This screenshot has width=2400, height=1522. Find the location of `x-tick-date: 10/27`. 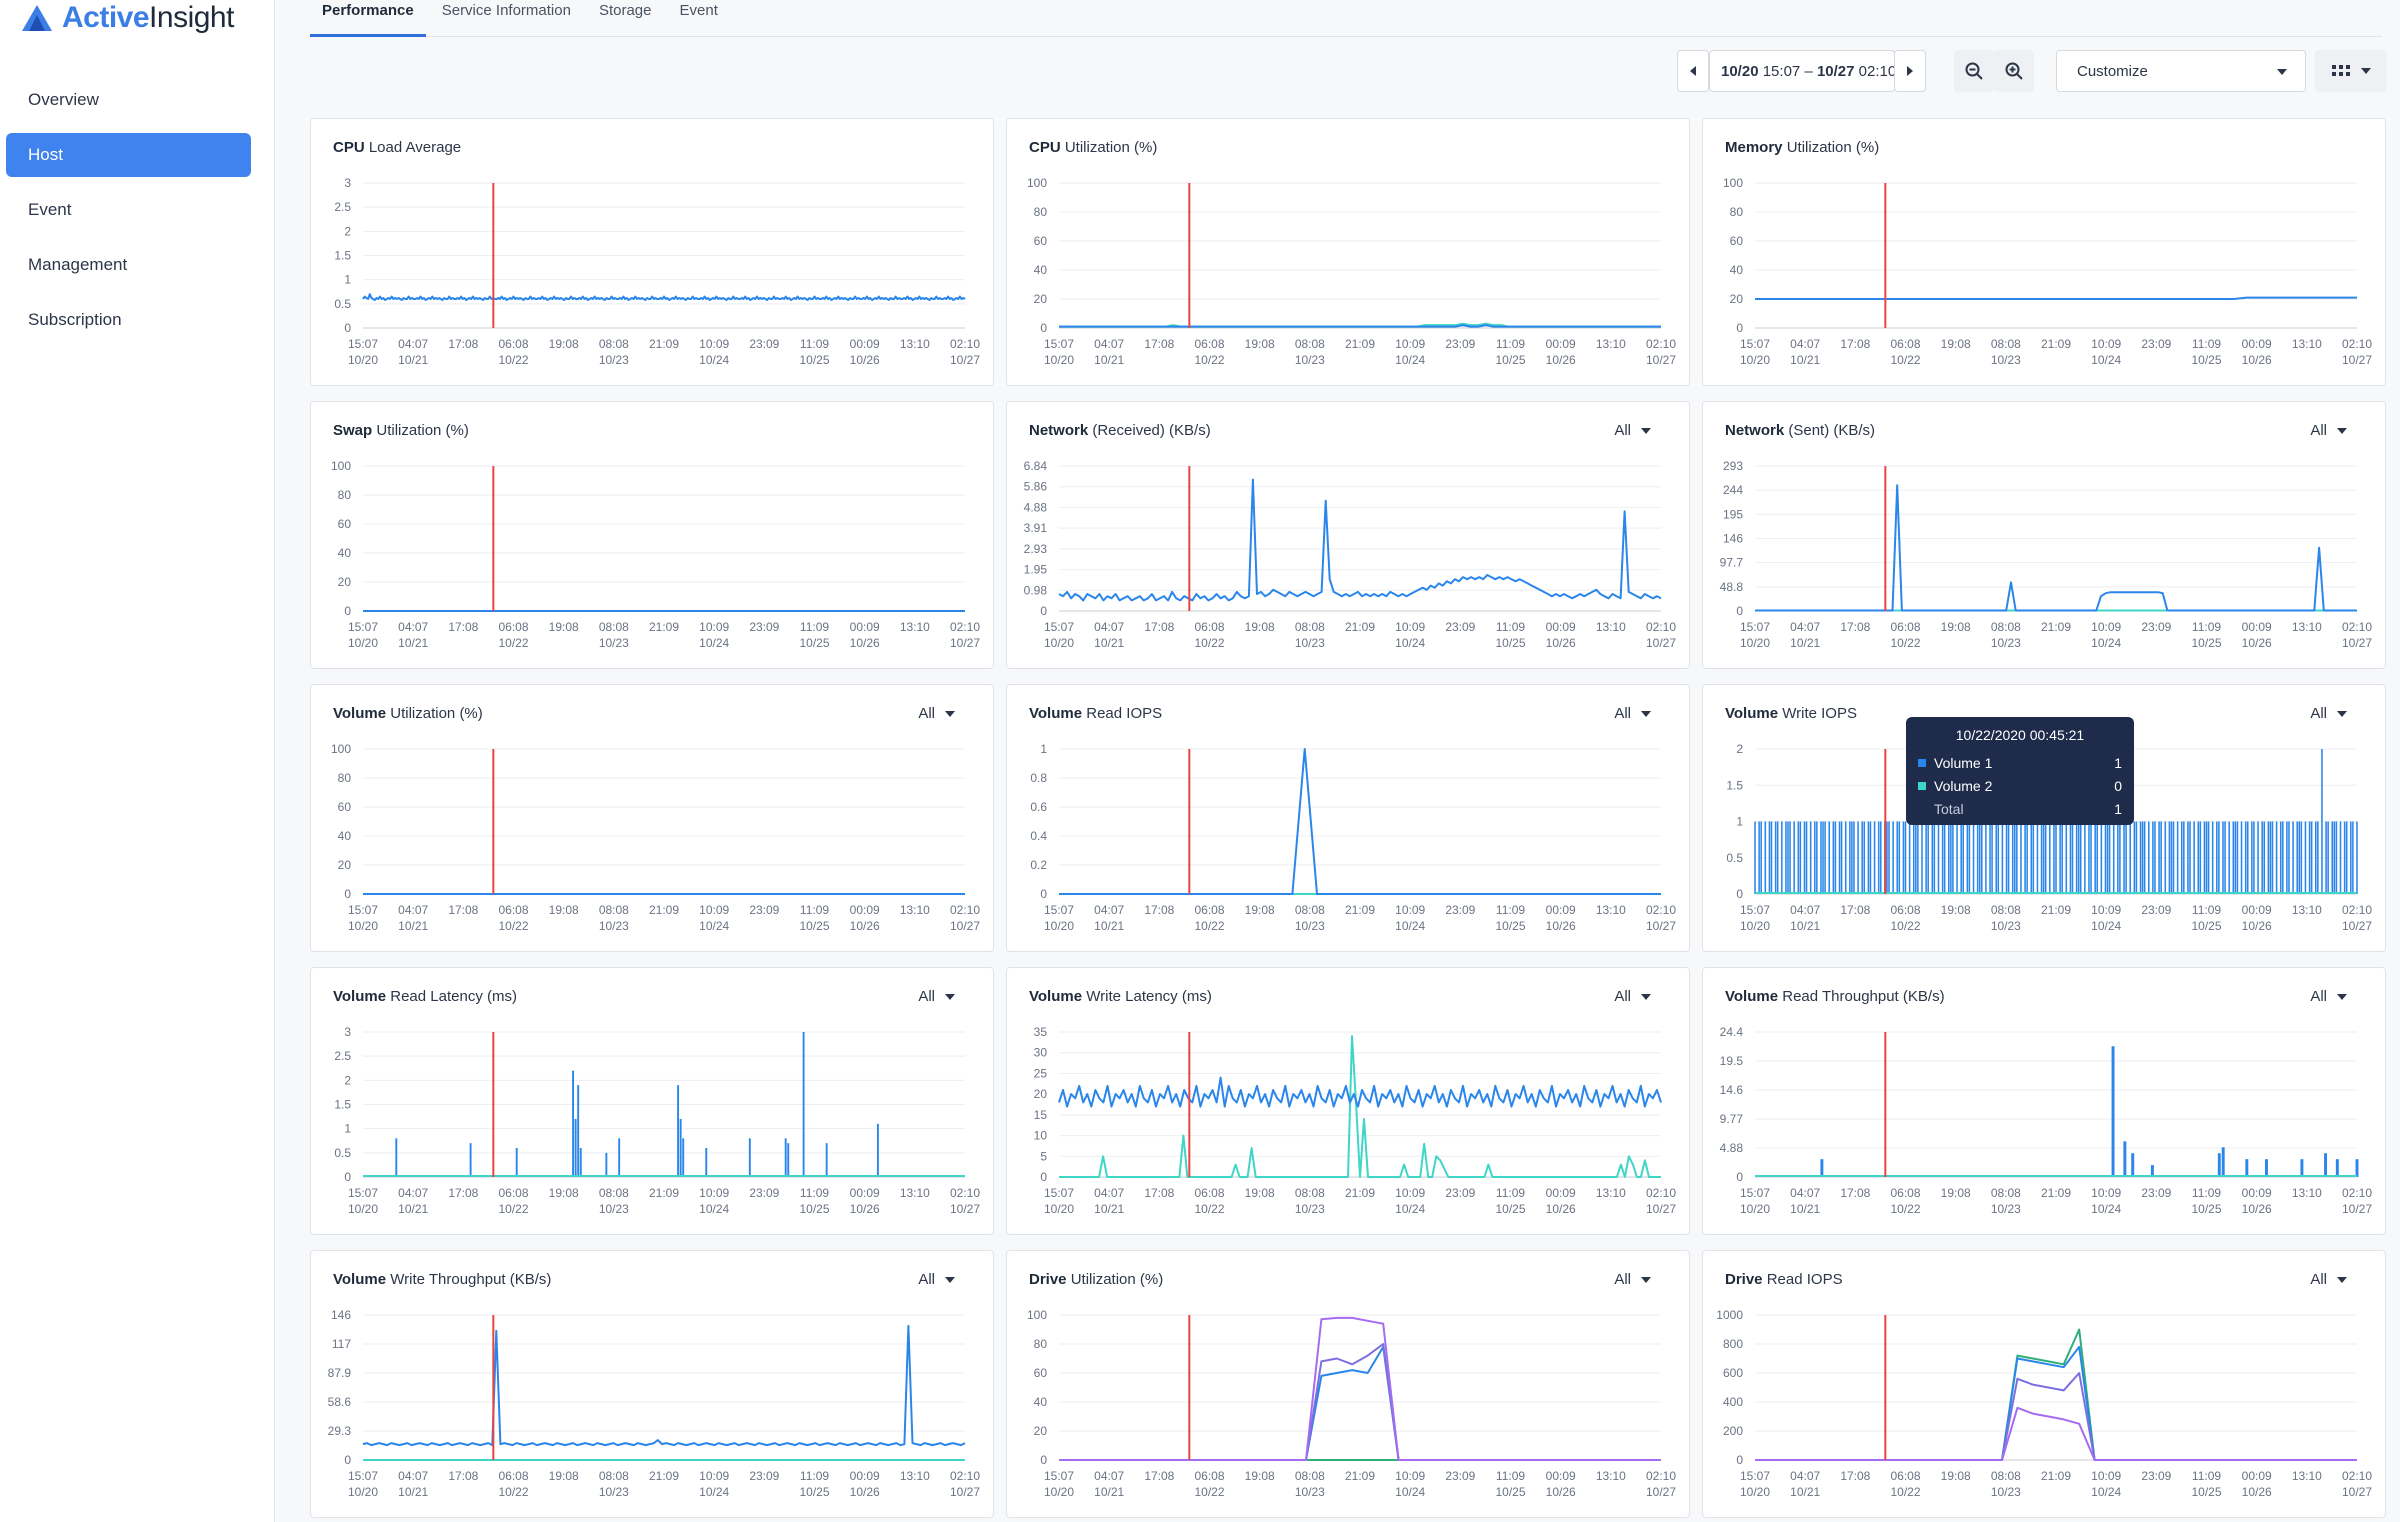

x-tick-date: 10/27 is located at coordinates (965, 1209).